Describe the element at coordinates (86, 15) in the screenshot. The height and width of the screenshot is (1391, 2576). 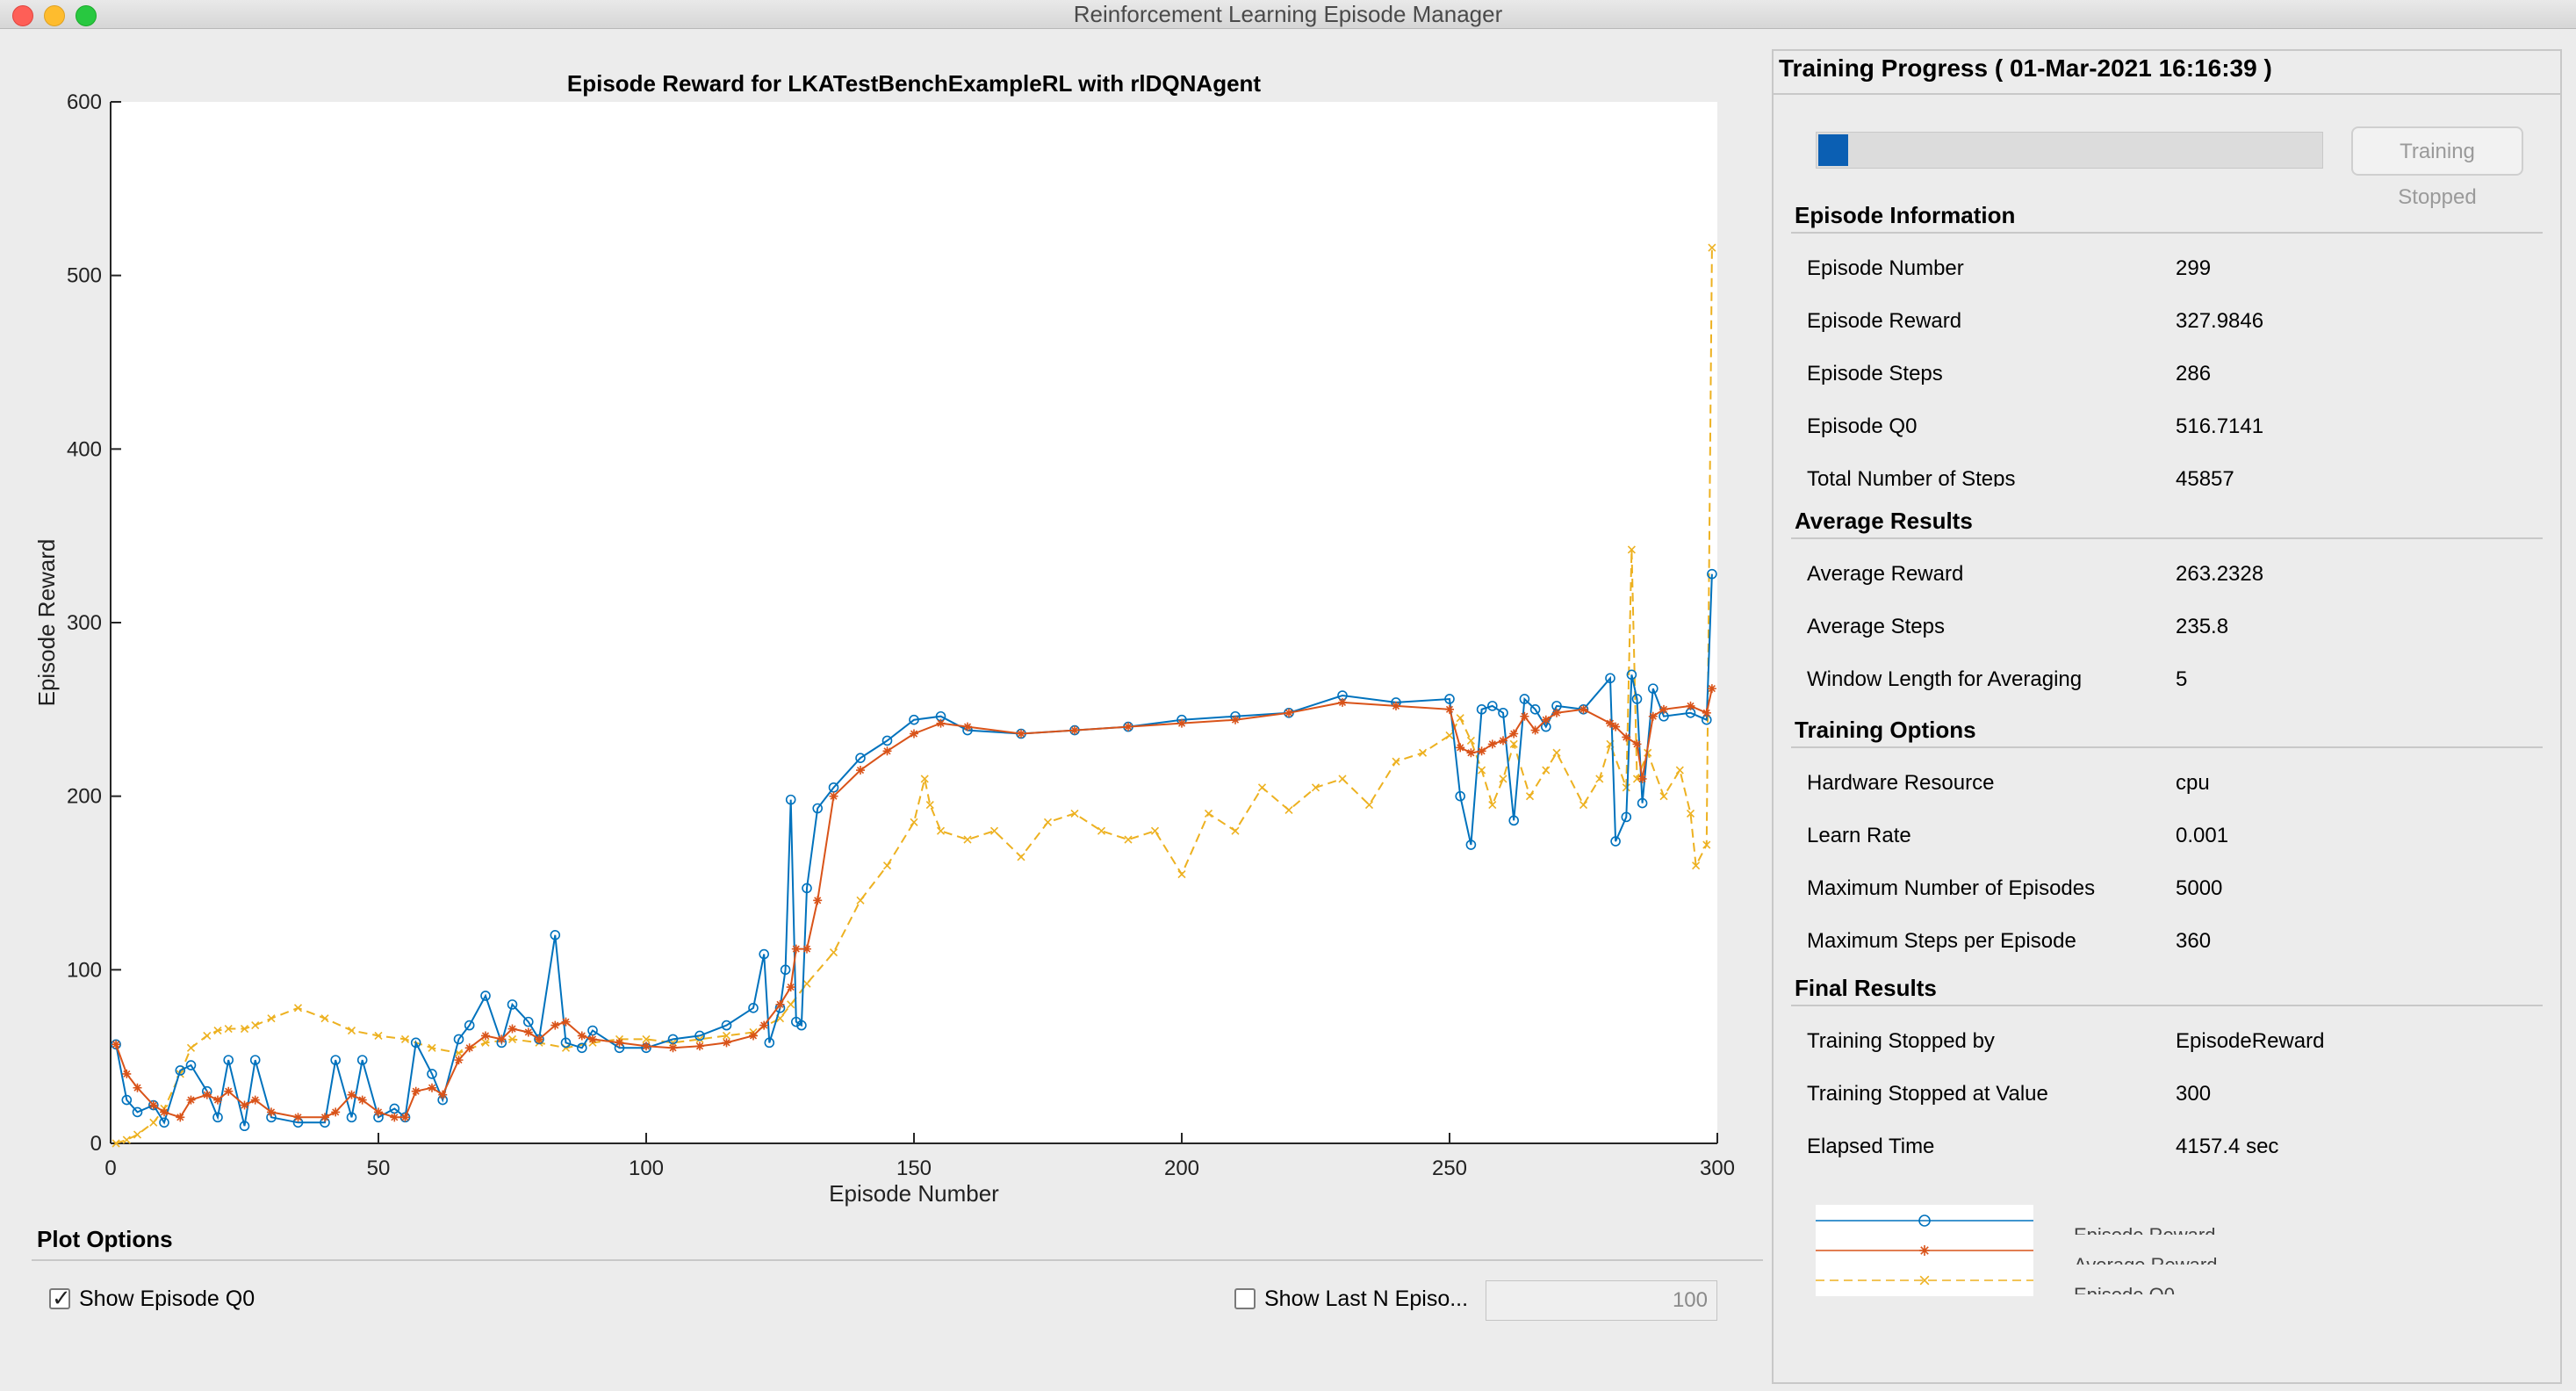
I see `zoom-window-button` at that location.